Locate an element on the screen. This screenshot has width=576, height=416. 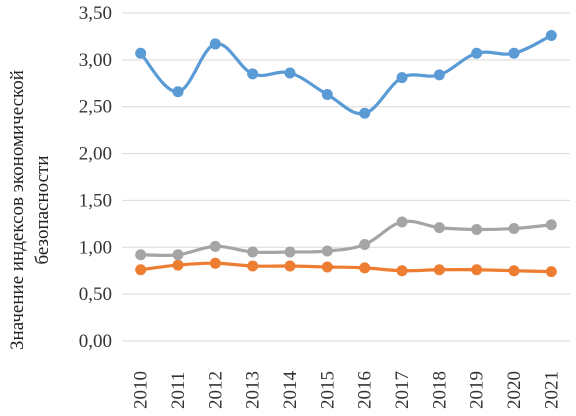
y-tick-label: 0,50 is located at coordinates (95, 294).